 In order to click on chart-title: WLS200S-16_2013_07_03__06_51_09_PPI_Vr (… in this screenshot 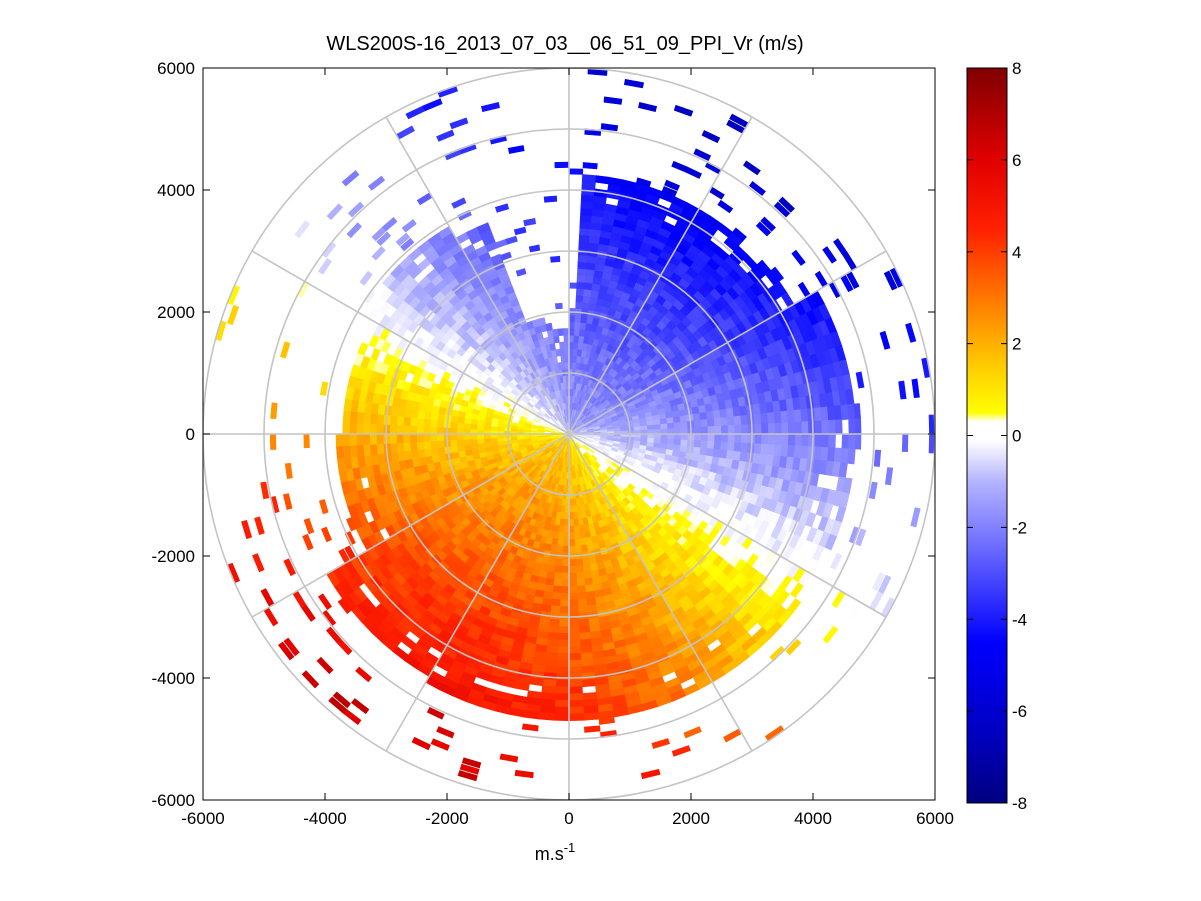, I will do `click(564, 44)`.